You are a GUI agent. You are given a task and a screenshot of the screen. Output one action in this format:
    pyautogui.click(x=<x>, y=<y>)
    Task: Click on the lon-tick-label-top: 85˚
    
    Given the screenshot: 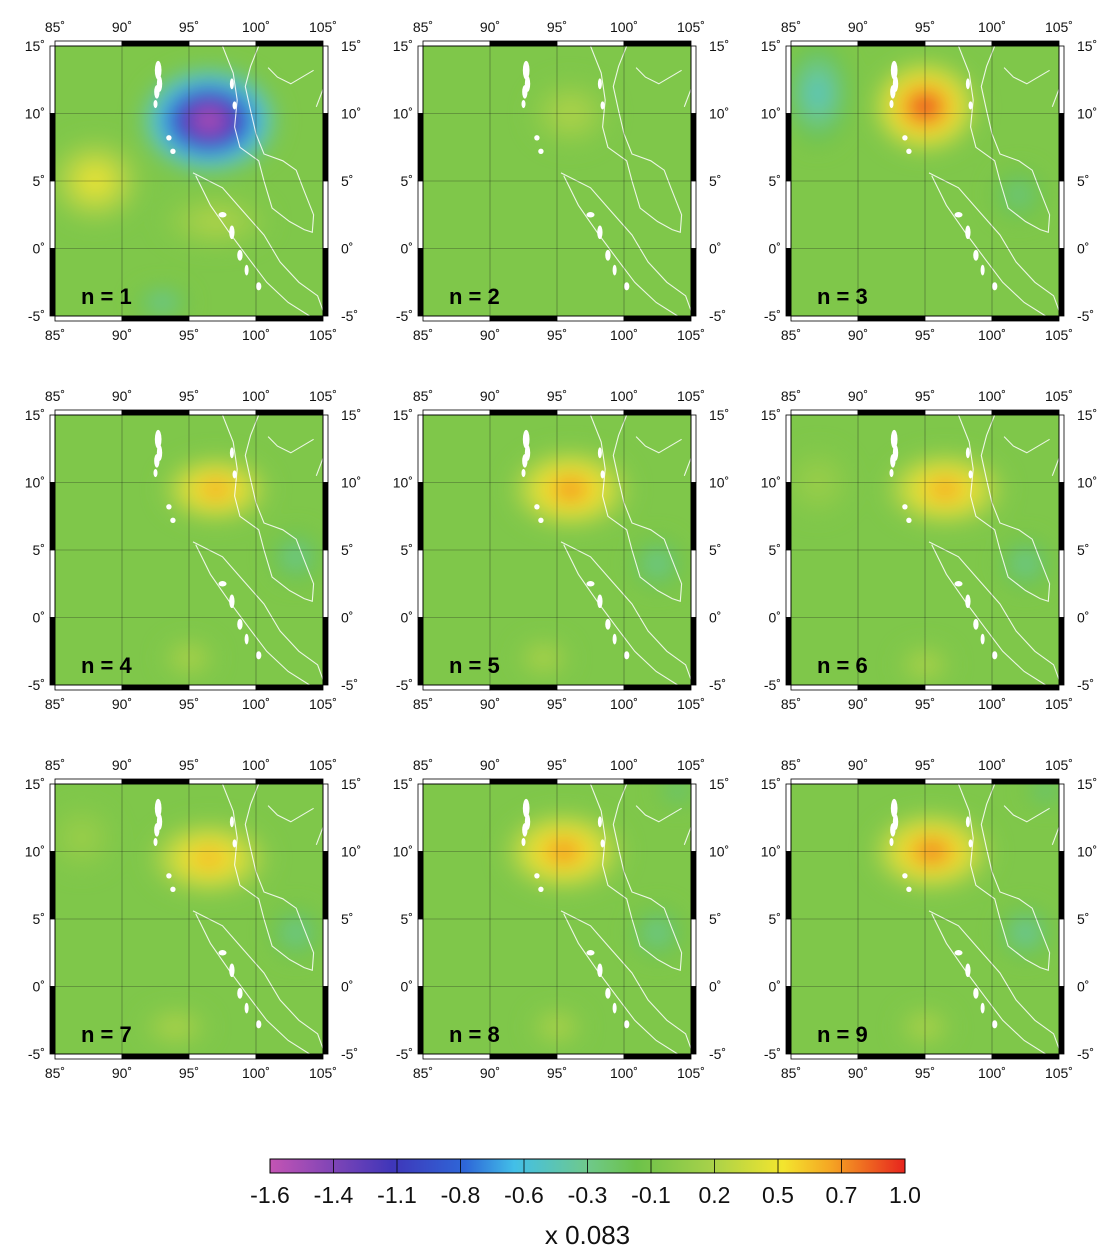 What is the action you would take?
    pyautogui.click(x=423, y=396)
    